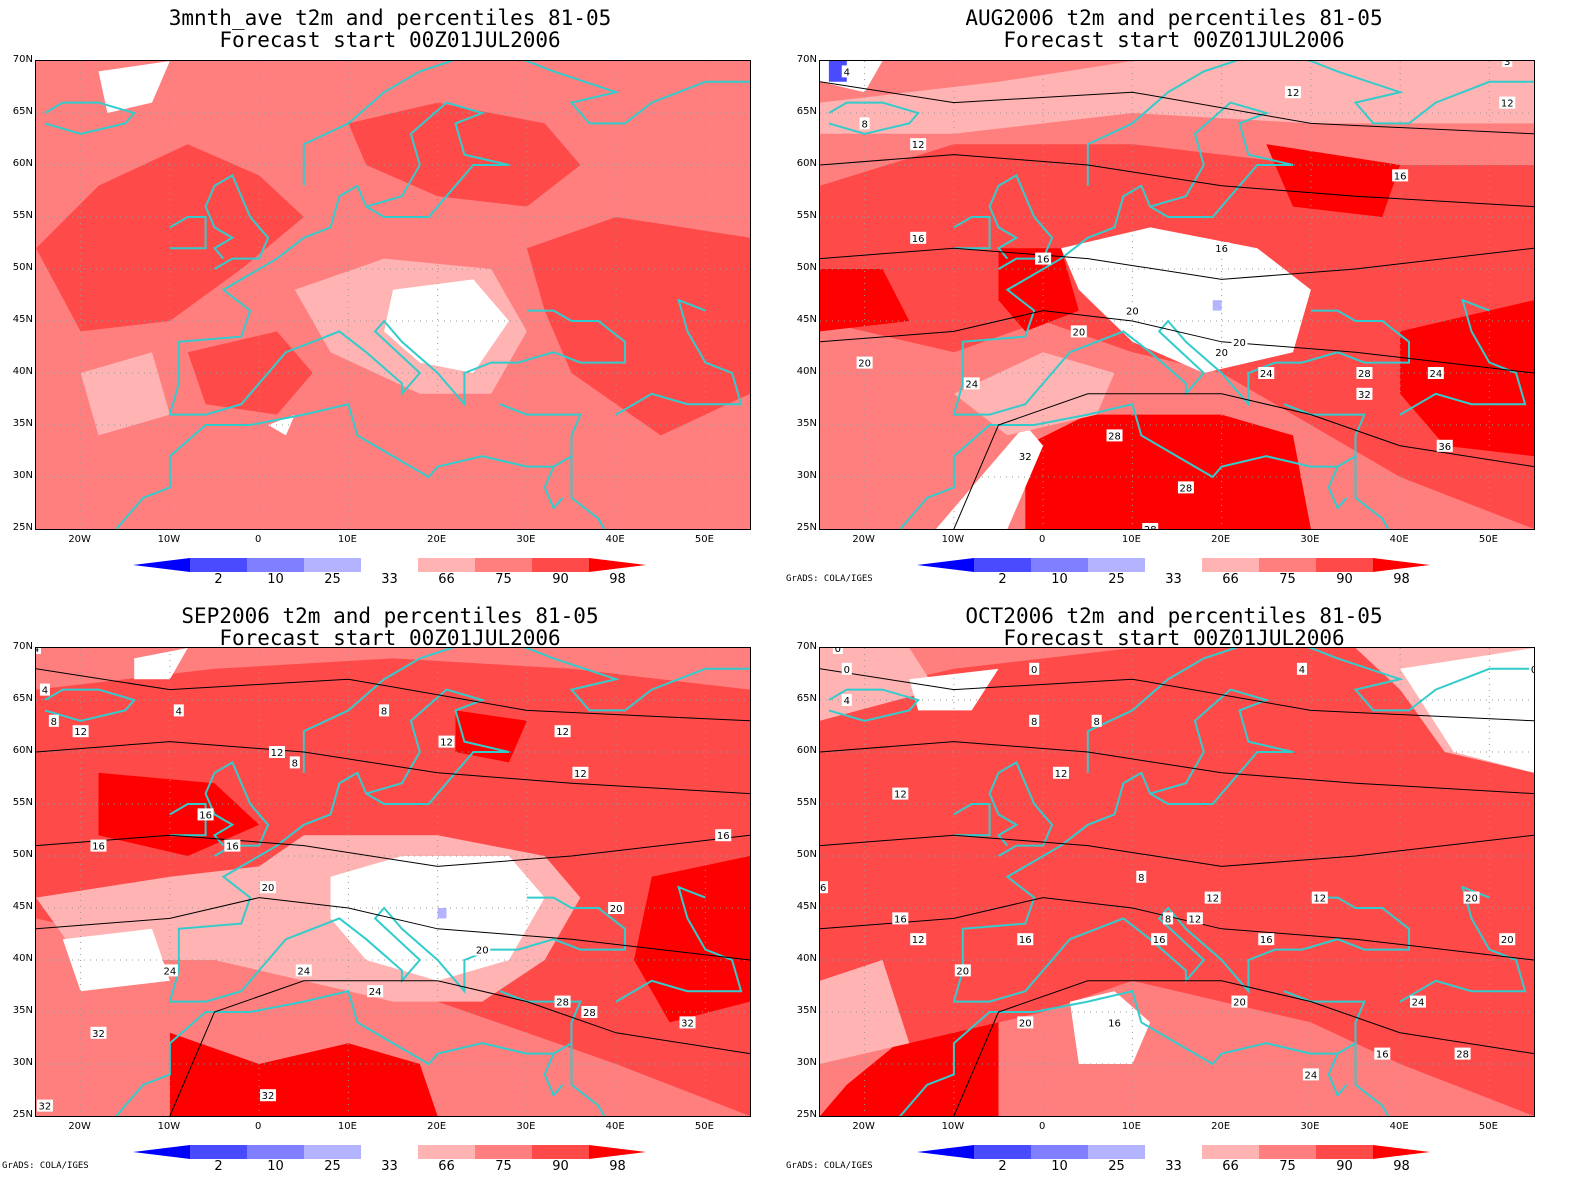 The image size is (1596, 1196). Describe the element at coordinates (806, 267) in the screenshot. I see `latitude-label: 50N` at that location.